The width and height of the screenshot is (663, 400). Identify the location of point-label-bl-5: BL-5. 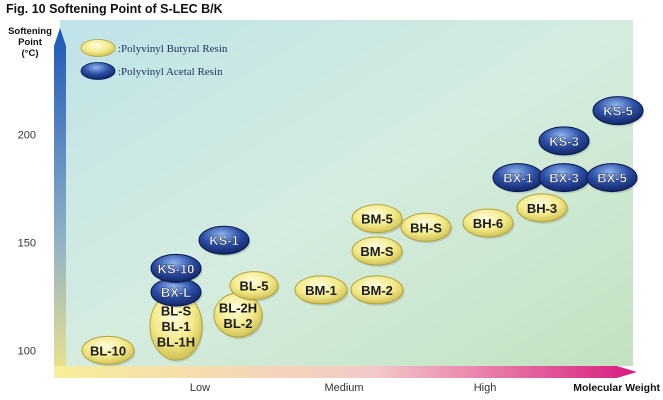
(254, 286).